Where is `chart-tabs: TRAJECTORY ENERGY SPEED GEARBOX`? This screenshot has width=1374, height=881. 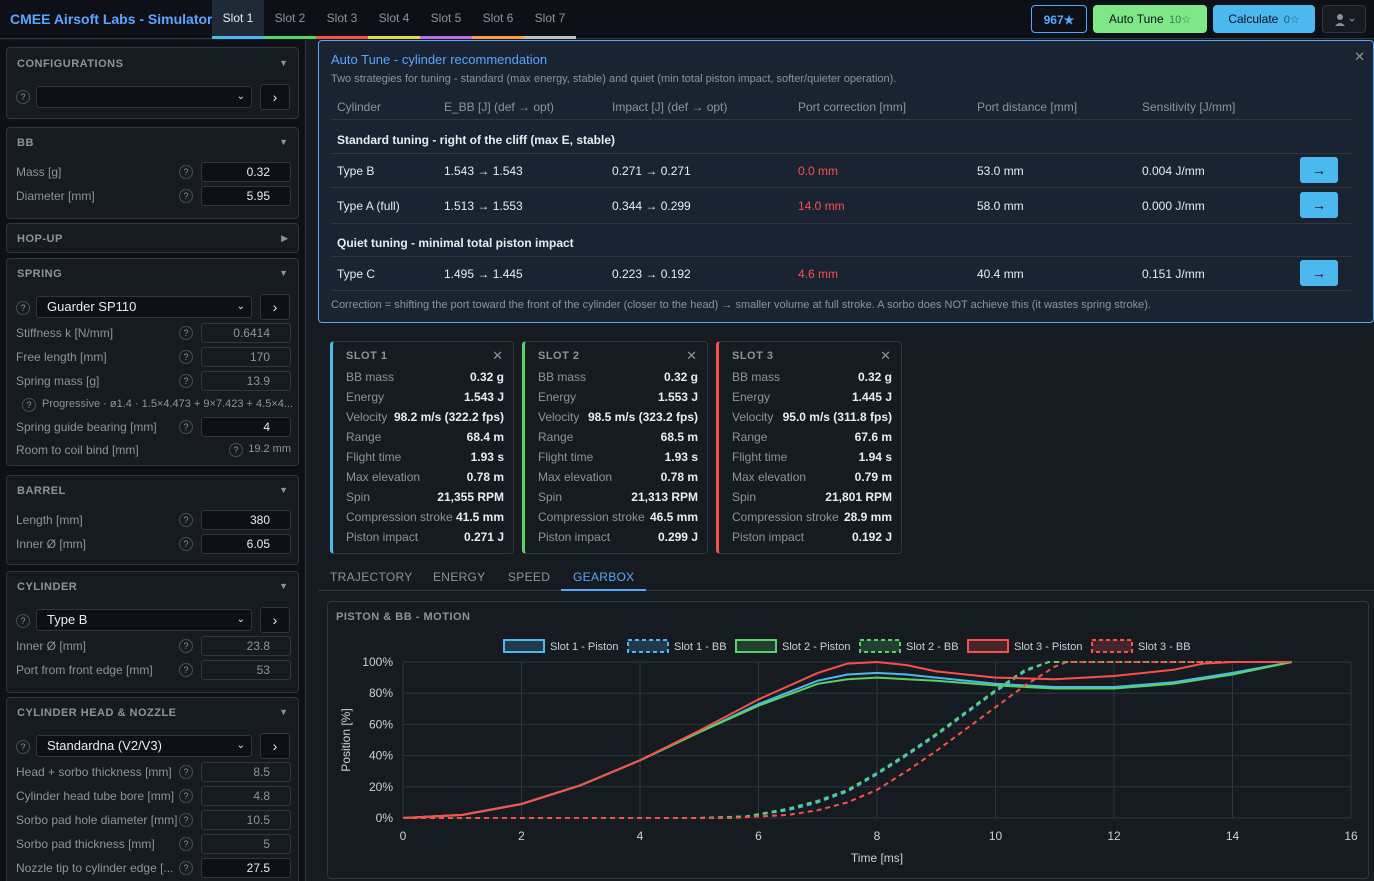
chart-tabs: TRAJECTORY ENERGY SPEED GEARBOX is located at coordinates (846, 578).